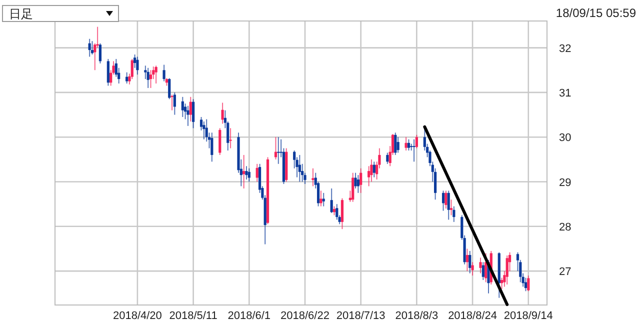  What do you see at coordinates (305, 316) in the screenshot?
I see `x-tick-label: 2018/6/22` at bounding box center [305, 316].